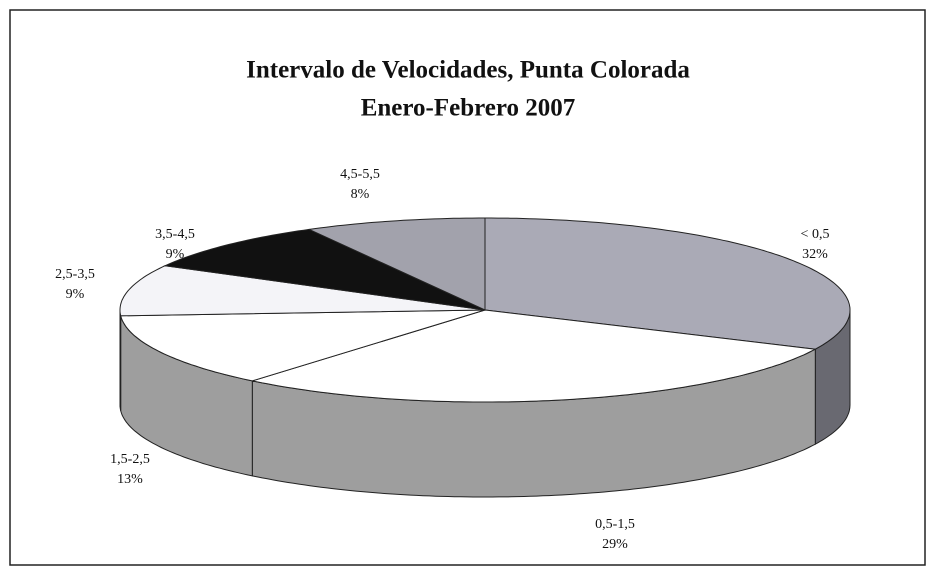  Describe the element at coordinates (130, 479) in the screenshot. I see `slice-value-label: 13%` at that location.